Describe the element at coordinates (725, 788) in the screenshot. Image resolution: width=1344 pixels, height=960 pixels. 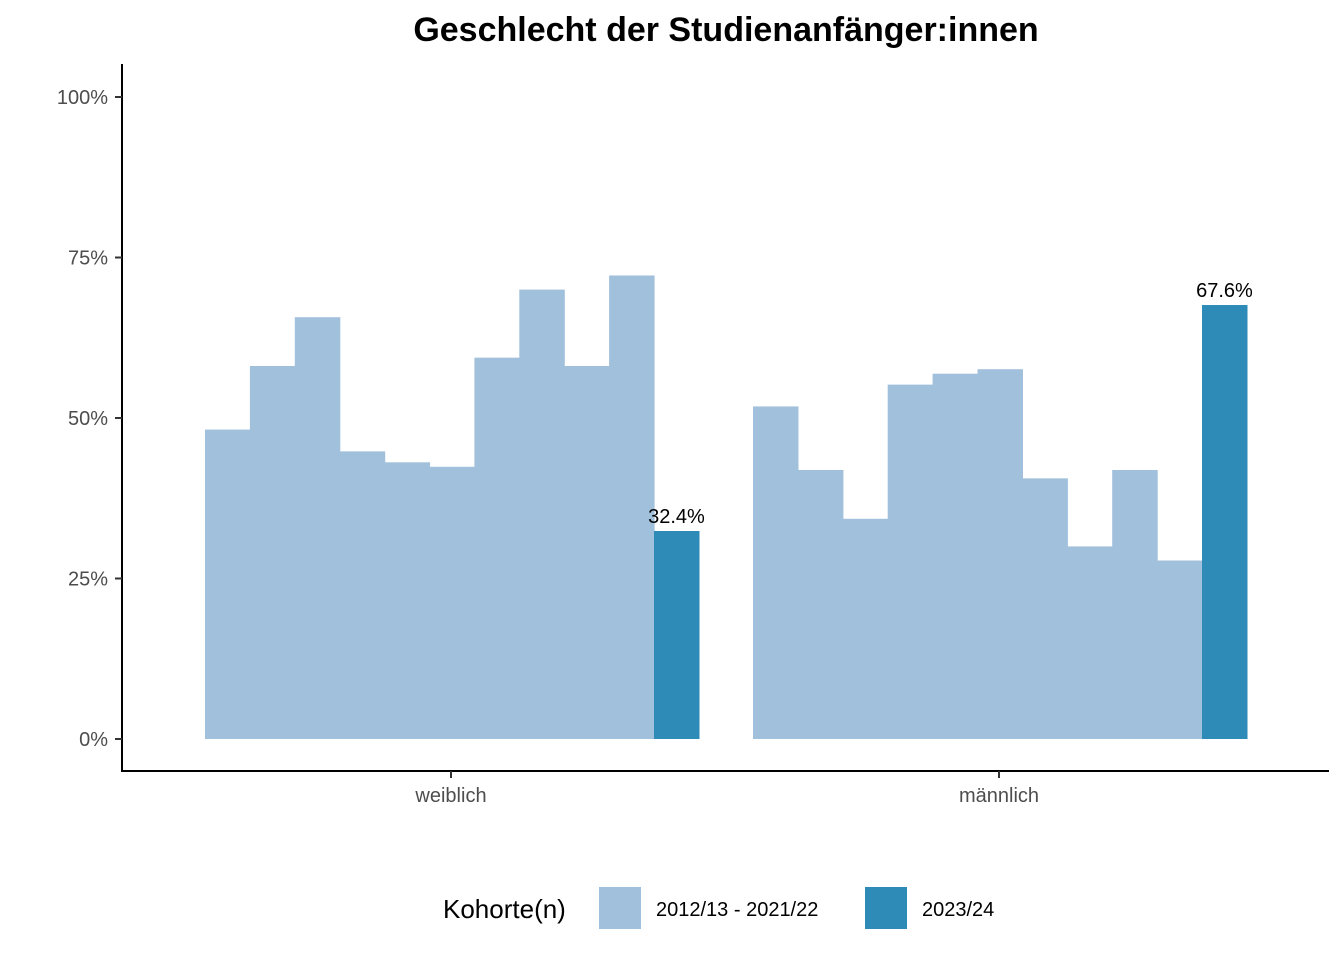
I see `x-axis: weiblich männlich` at that location.